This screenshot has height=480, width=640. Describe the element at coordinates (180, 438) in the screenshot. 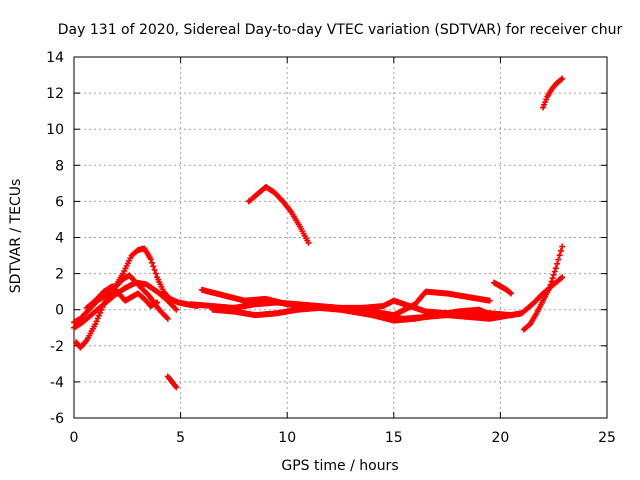

I see `x-tick-label: 5` at that location.